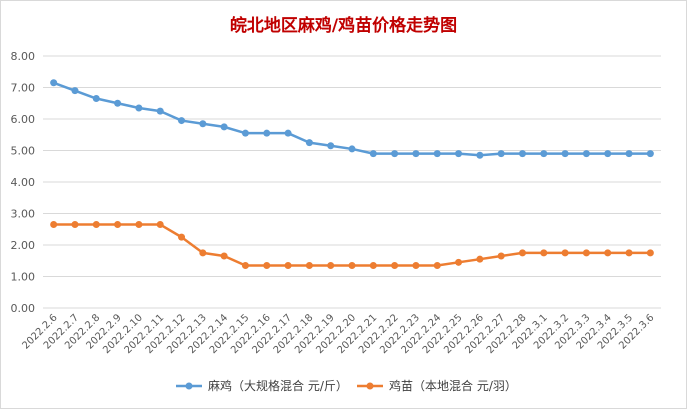  What do you see at coordinates (23, 277) in the screenshot?
I see `y-tick-label: 1.00` at bounding box center [23, 277].